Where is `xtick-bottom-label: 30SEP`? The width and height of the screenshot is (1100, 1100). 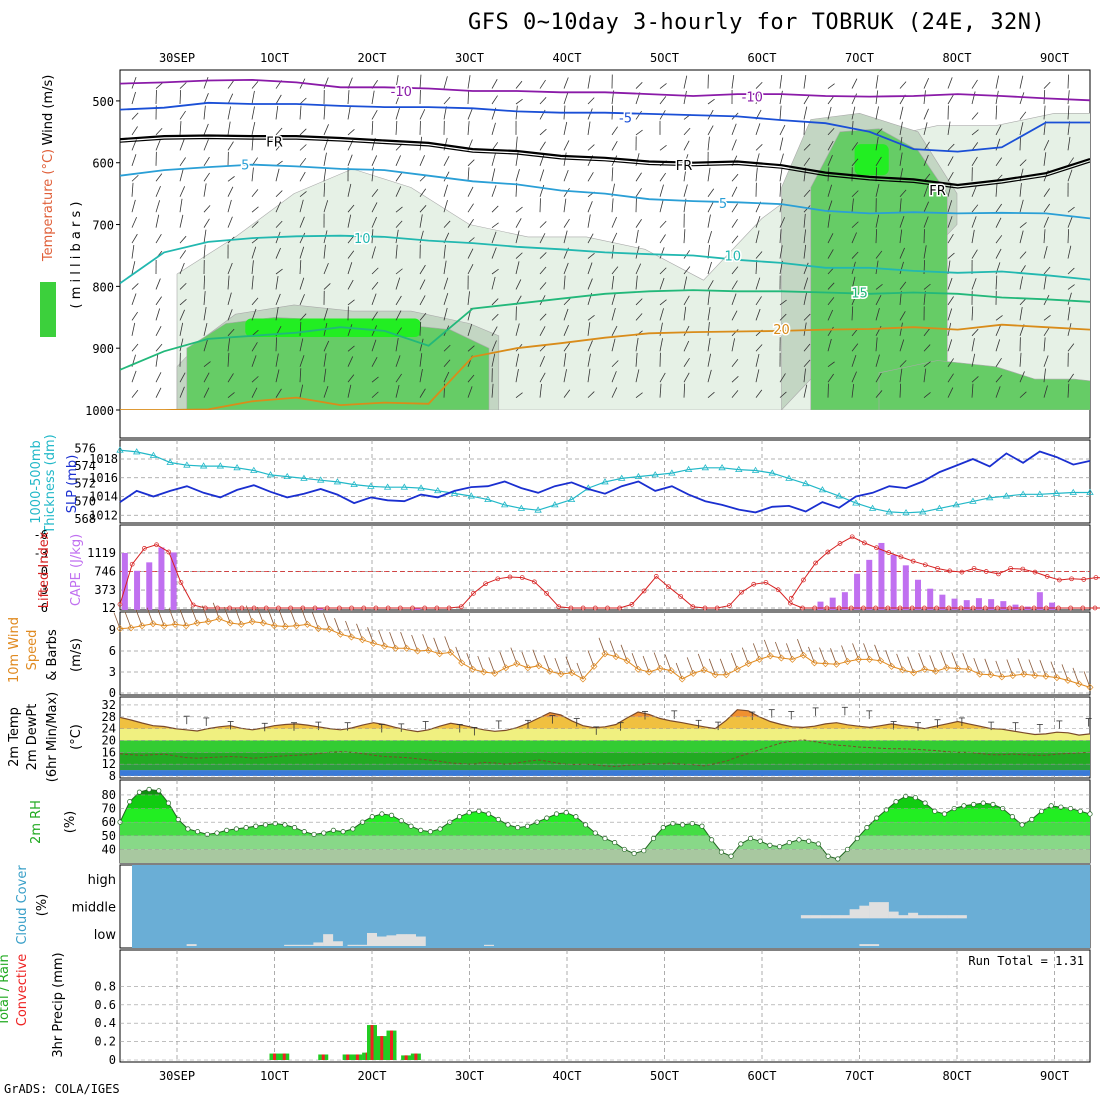
xtick-bottom-label: 30SEP is located at coordinates (177, 1076).